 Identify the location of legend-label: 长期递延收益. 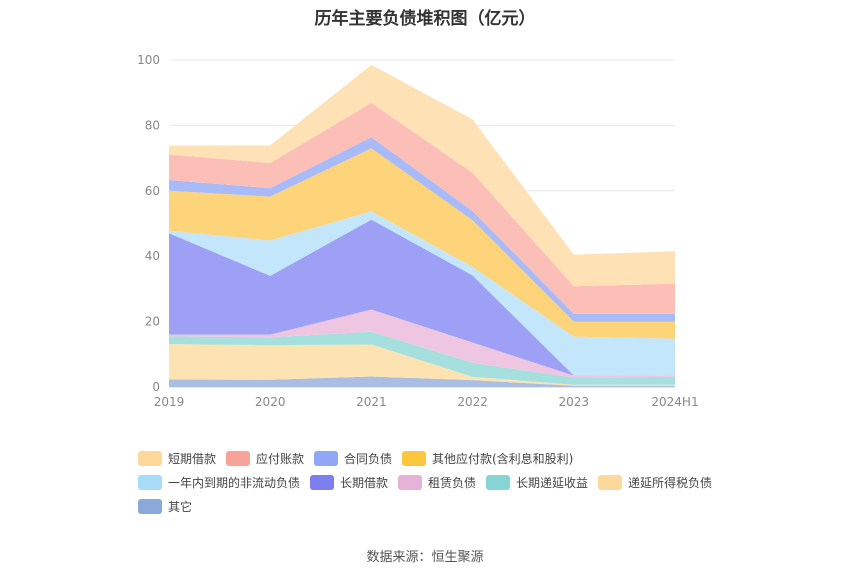
(552, 483).